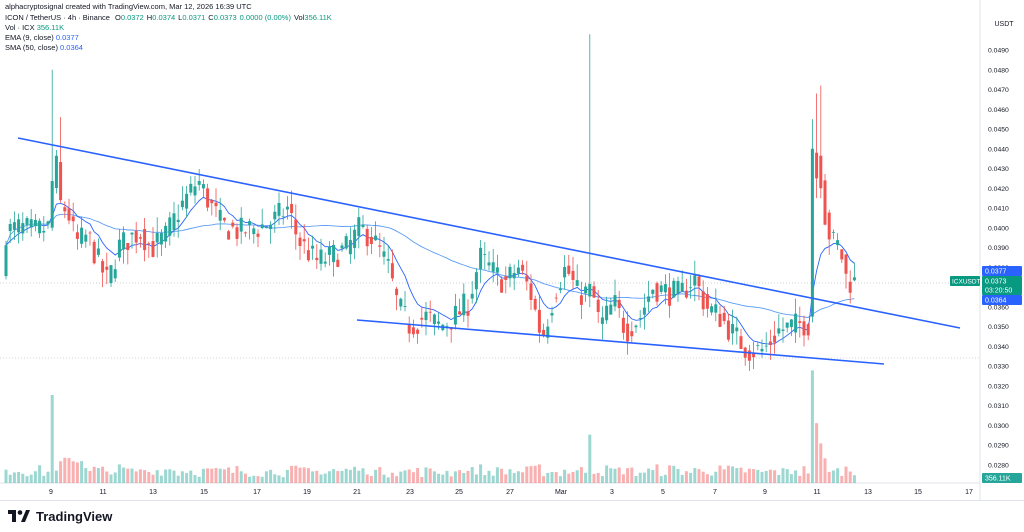 Image resolution: width=1024 pixels, height=532 pixels. Describe the element at coordinates (51, 492) in the screenshot. I see `x-tick-label: 9` at that location.